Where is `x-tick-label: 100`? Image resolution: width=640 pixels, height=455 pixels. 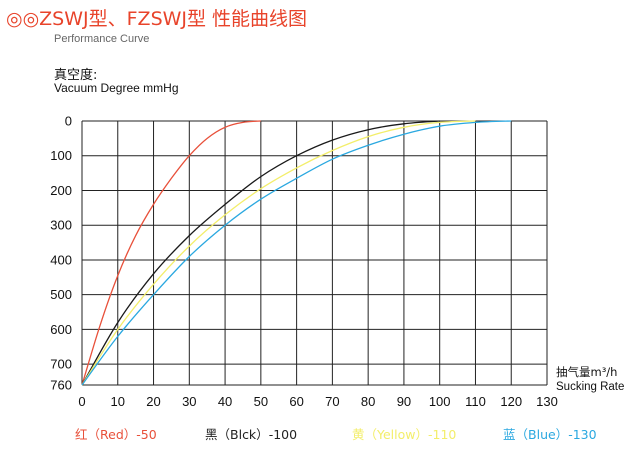
x-tick-label: 100 is located at coordinates (440, 401).